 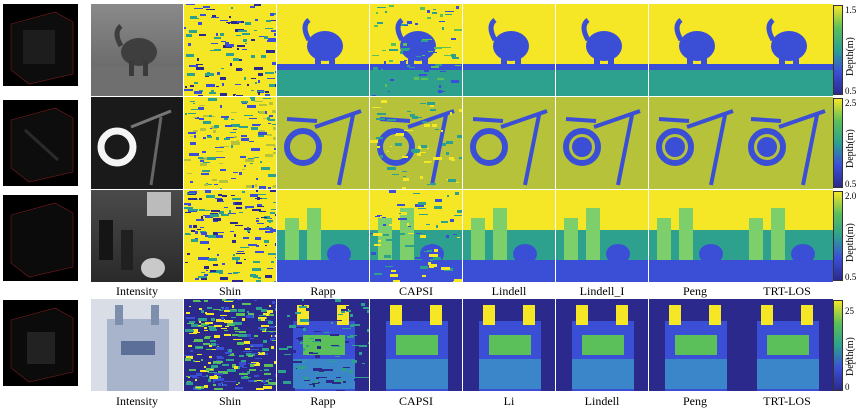 What do you see at coordinates (509, 401) in the screenshot?
I see `label-li-bottom: Li` at bounding box center [509, 401].